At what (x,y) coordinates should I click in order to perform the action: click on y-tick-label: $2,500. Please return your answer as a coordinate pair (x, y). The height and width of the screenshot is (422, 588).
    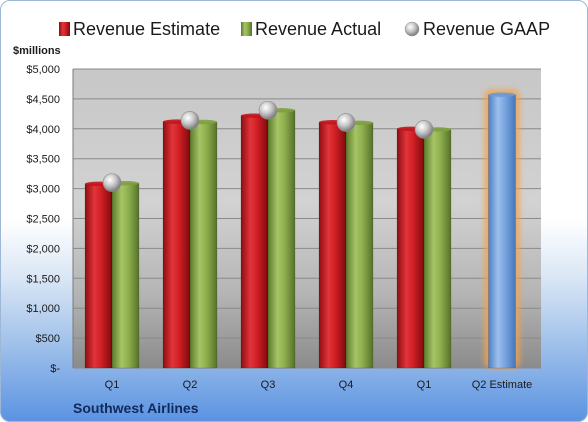
    Looking at the image, I should click on (43, 220).